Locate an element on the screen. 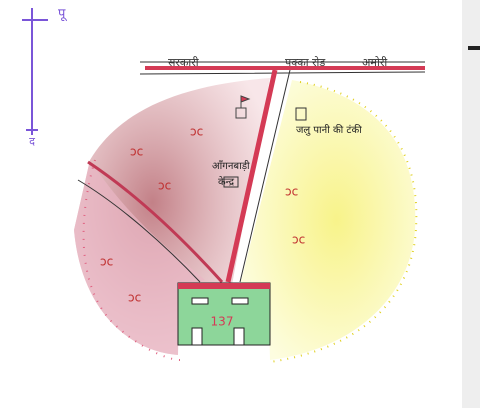 The image size is (480, 408). side-path is located at coordinates (155, 222).